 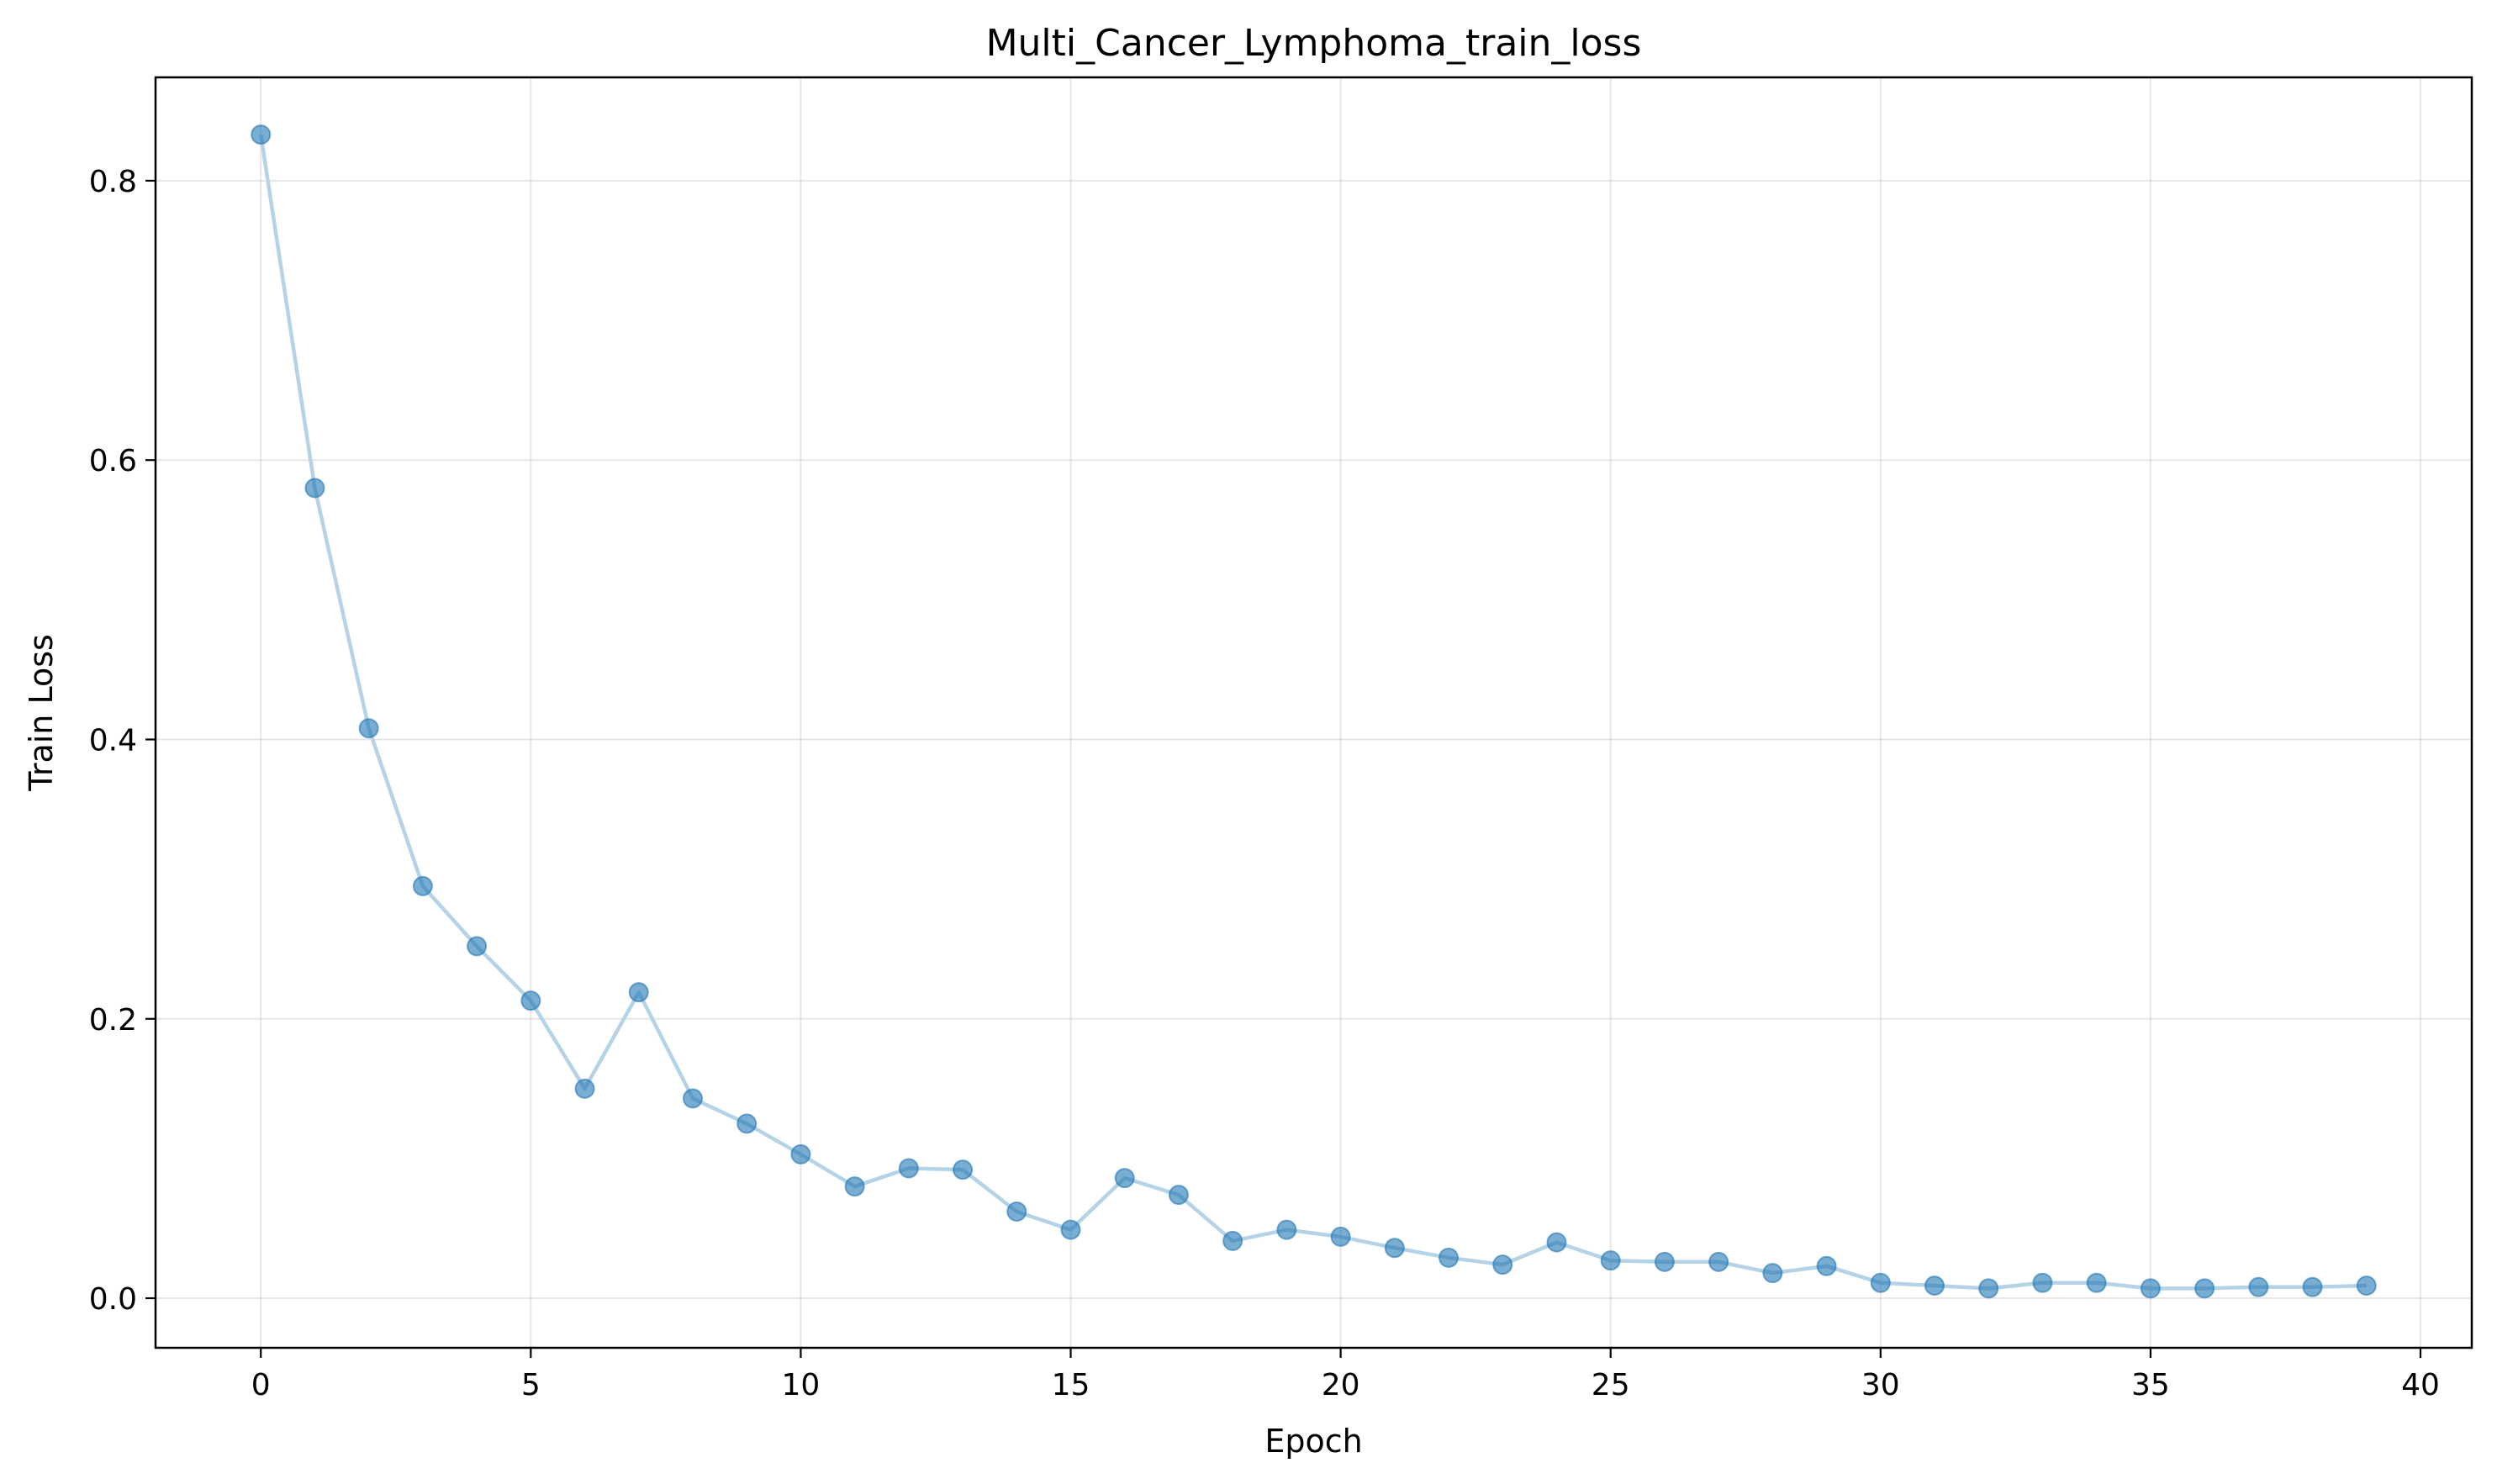 What do you see at coordinates (113, 1299) in the screenshot?
I see `y-tick-label: 0.0` at bounding box center [113, 1299].